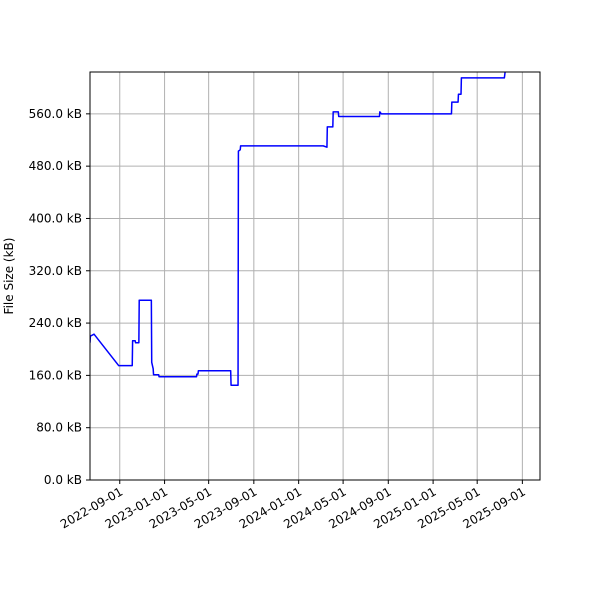 This screenshot has height=600, width=600. Describe the element at coordinates (59, 428) in the screenshot. I see `y-tick-label: 80.0 kB` at that location.